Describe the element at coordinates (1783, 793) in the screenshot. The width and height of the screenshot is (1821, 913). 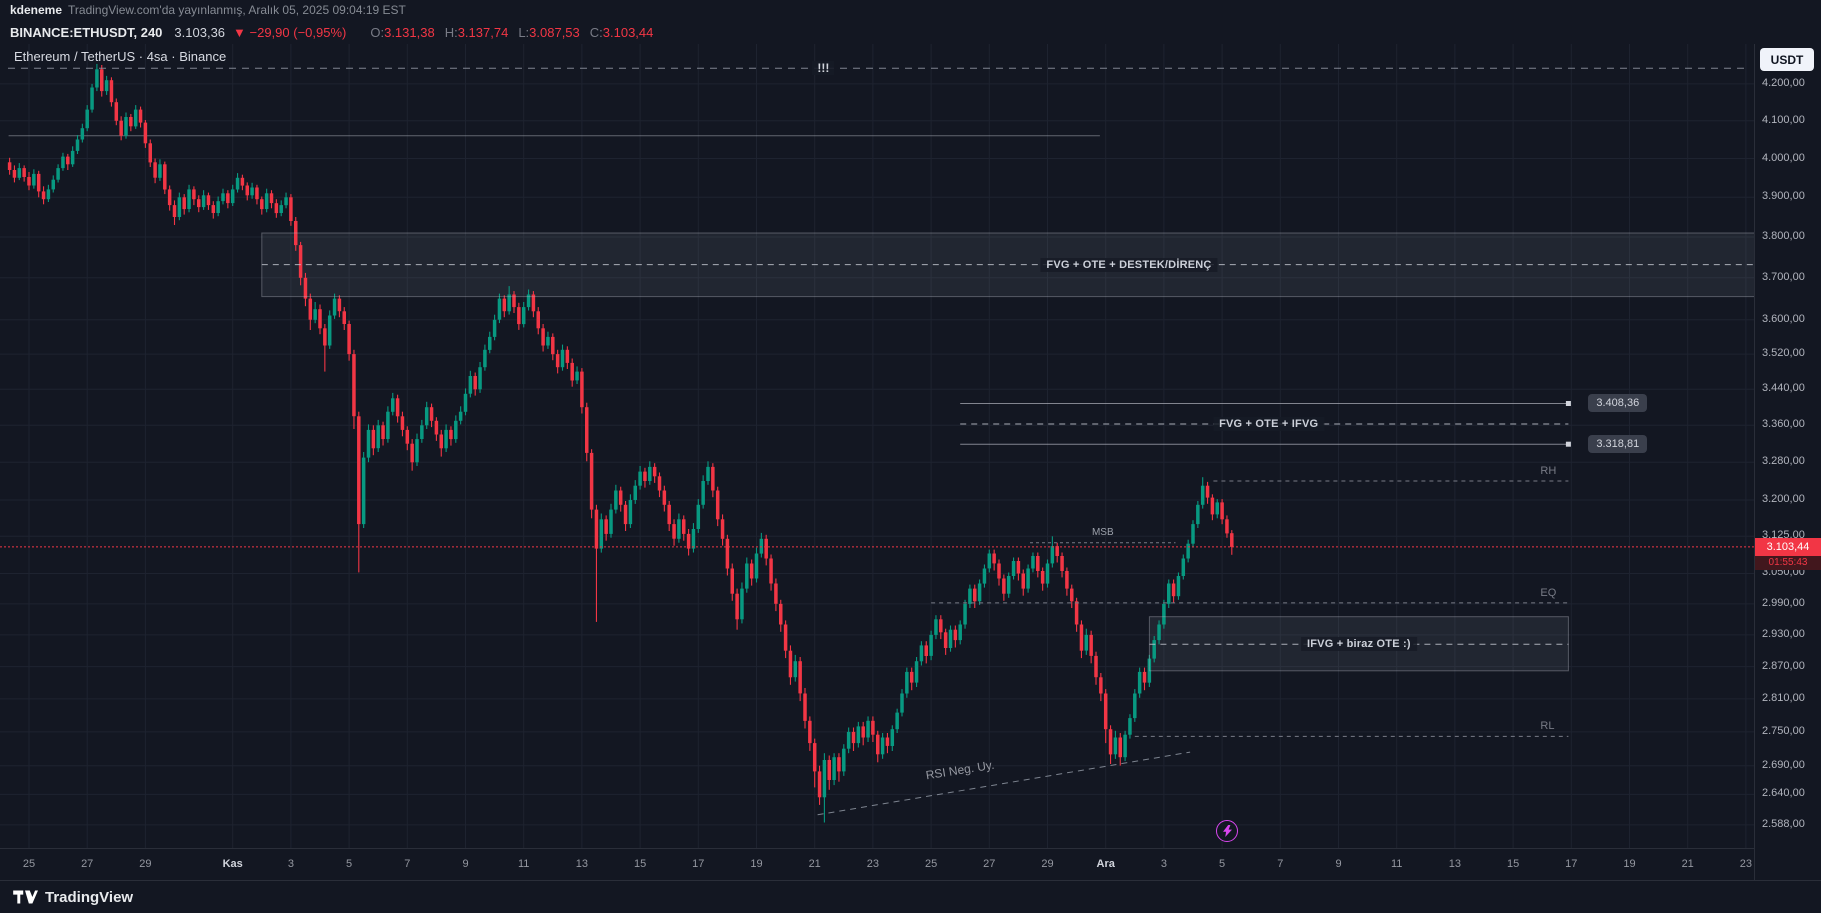
I see `price-tick-label: 2.640,00` at that location.